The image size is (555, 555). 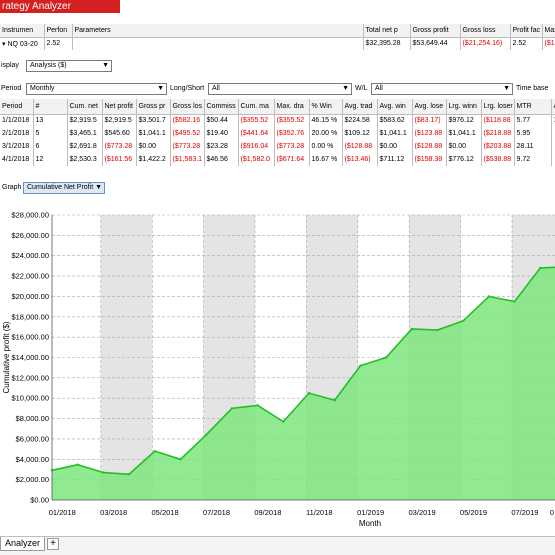 I want to click on period-header-cell: Commiss, so click(x=221, y=107).